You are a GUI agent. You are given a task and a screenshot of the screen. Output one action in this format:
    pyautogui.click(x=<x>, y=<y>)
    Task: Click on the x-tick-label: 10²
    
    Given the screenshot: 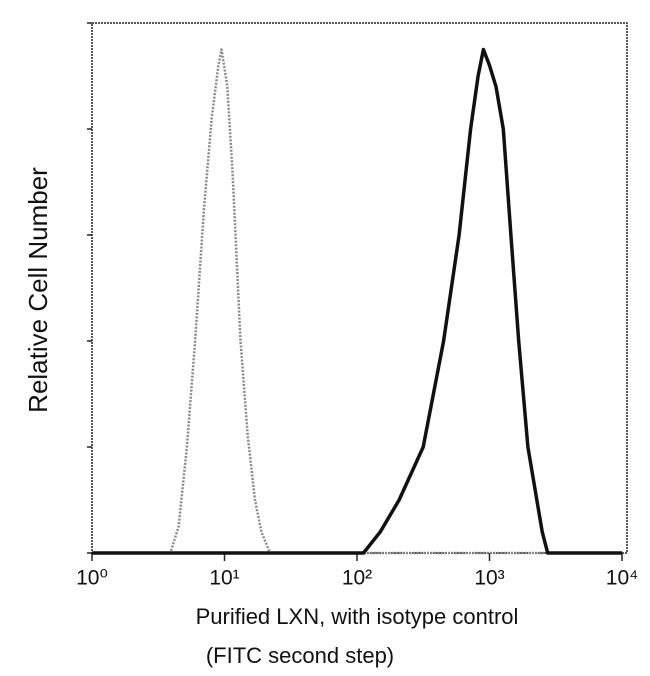 What is the action you would take?
    pyautogui.click(x=357, y=578)
    